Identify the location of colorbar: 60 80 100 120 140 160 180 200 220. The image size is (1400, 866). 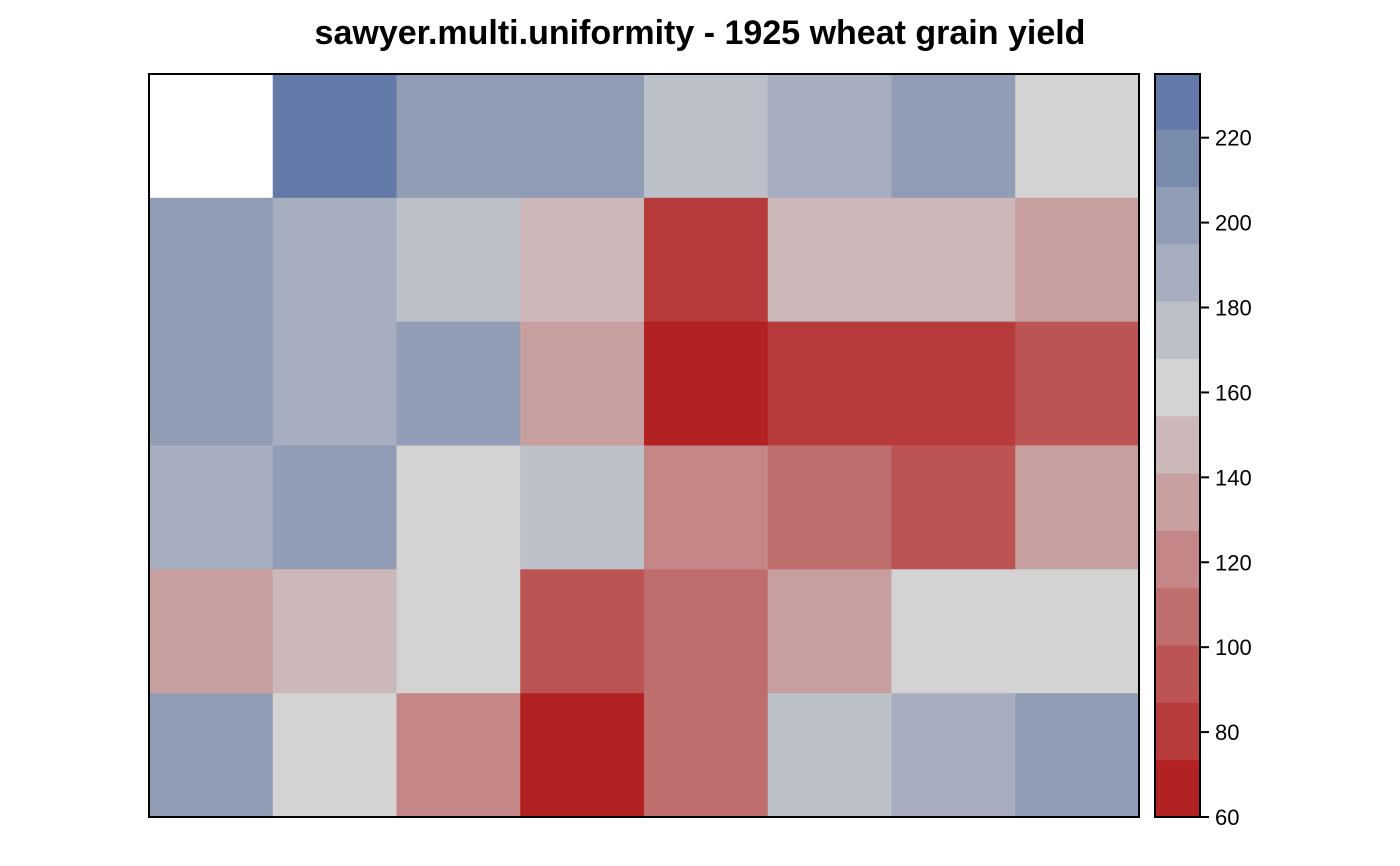
(1203, 451).